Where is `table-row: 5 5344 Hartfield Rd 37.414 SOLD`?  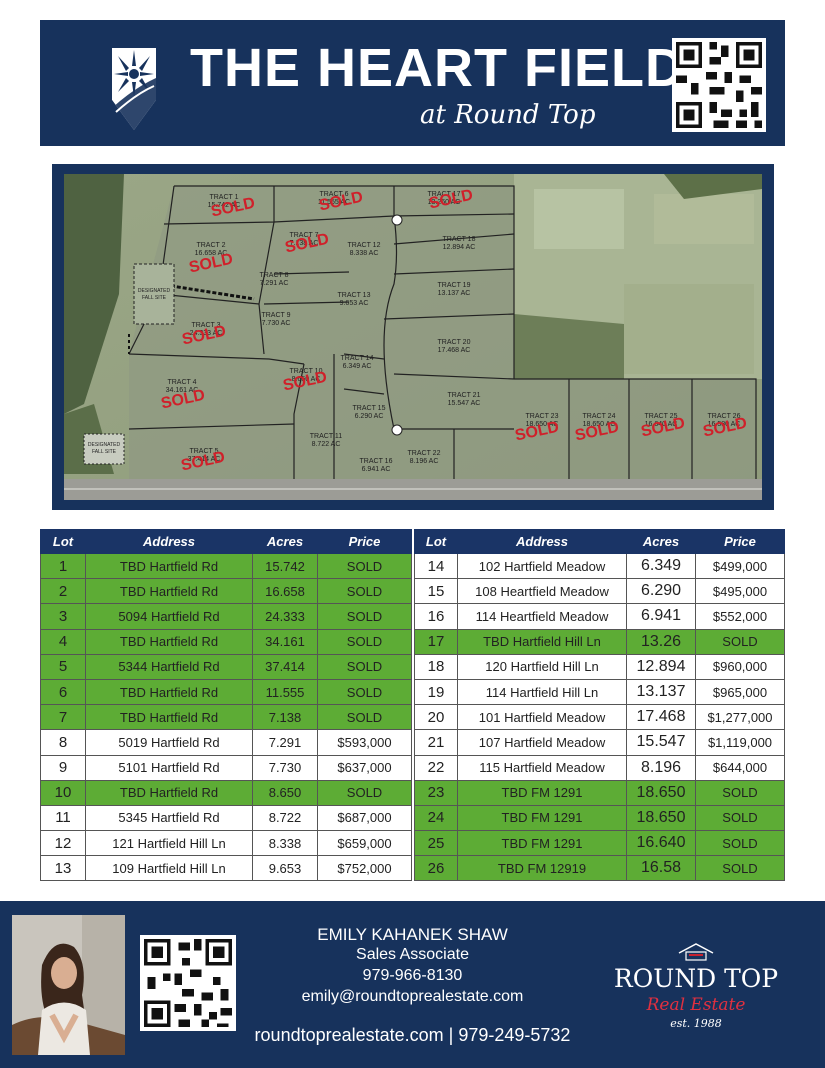 table-row: 5 5344 Hartfield Rd 37.414 SOLD is located at coordinates (226, 666).